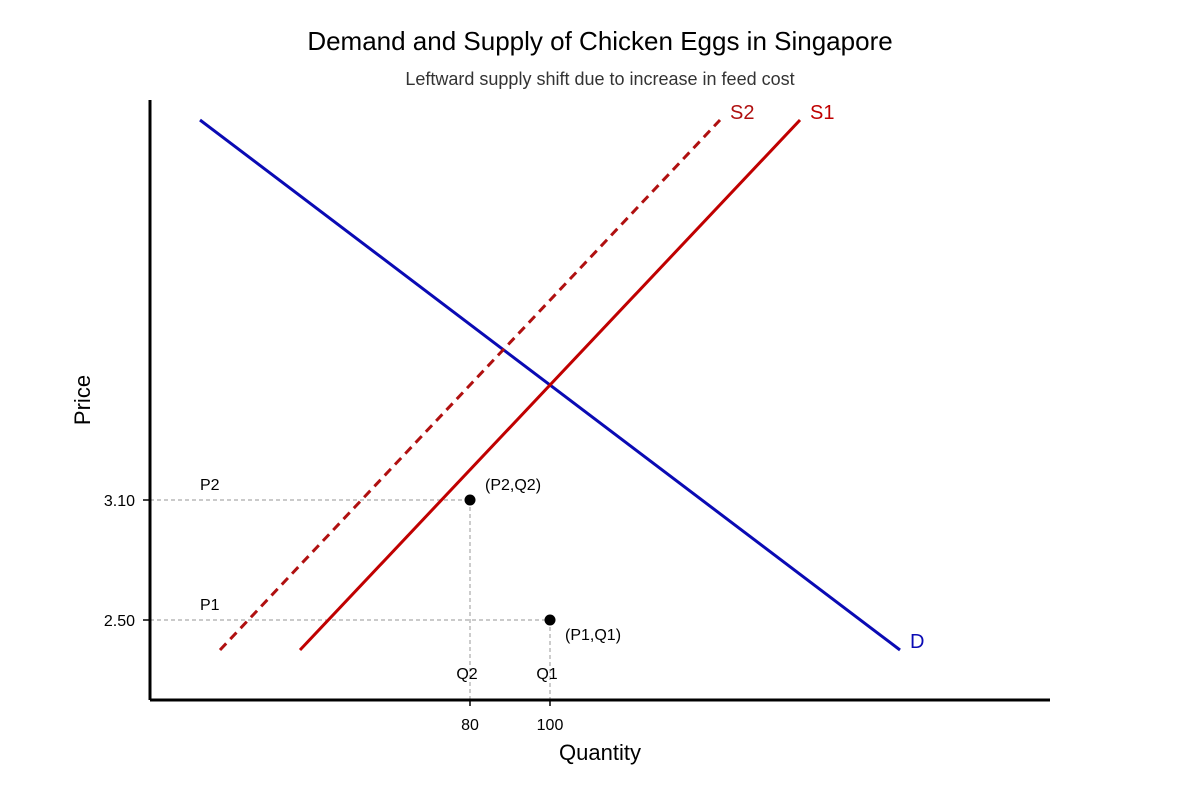 This screenshot has height=800, width=1200. What do you see at coordinates (742, 113) in the screenshot?
I see `curve-label-s2: S2` at bounding box center [742, 113].